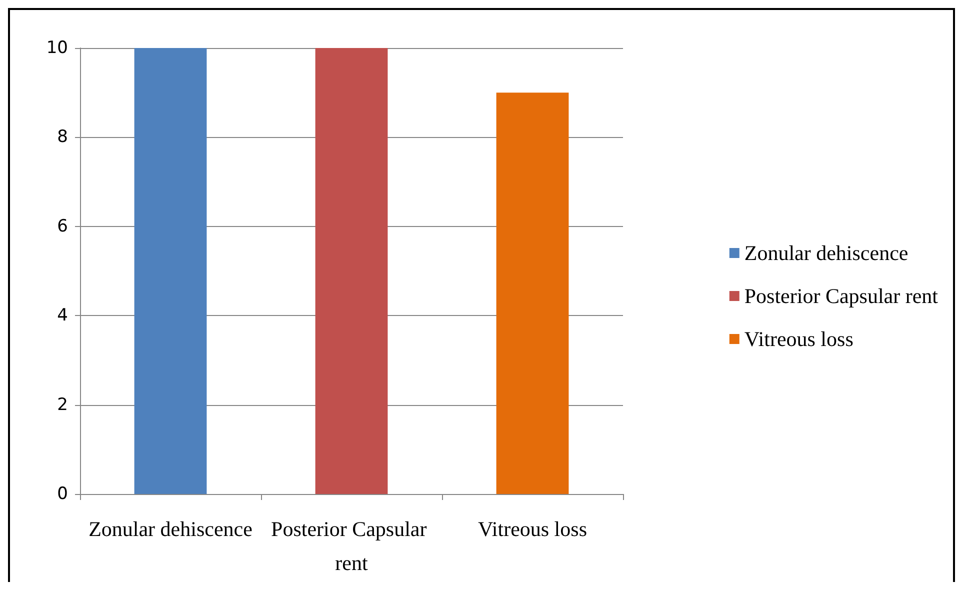 This screenshot has width=963, height=590. What do you see at coordinates (826, 253) in the screenshot?
I see `legend-label: Zonular dehiscence` at bounding box center [826, 253].